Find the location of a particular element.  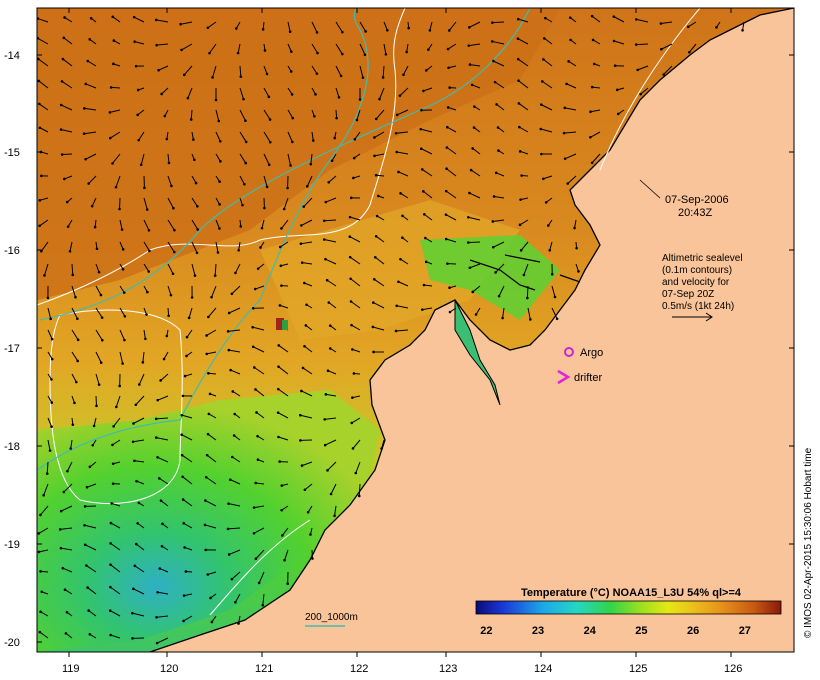

sst-speck-green is located at coordinates (285, 325).